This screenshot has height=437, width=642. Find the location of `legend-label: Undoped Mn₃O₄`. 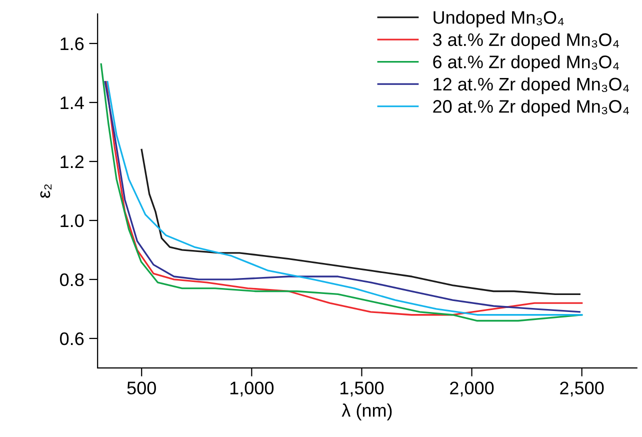

legend-label: Undoped Mn₃O₄ is located at coordinates (499, 19).